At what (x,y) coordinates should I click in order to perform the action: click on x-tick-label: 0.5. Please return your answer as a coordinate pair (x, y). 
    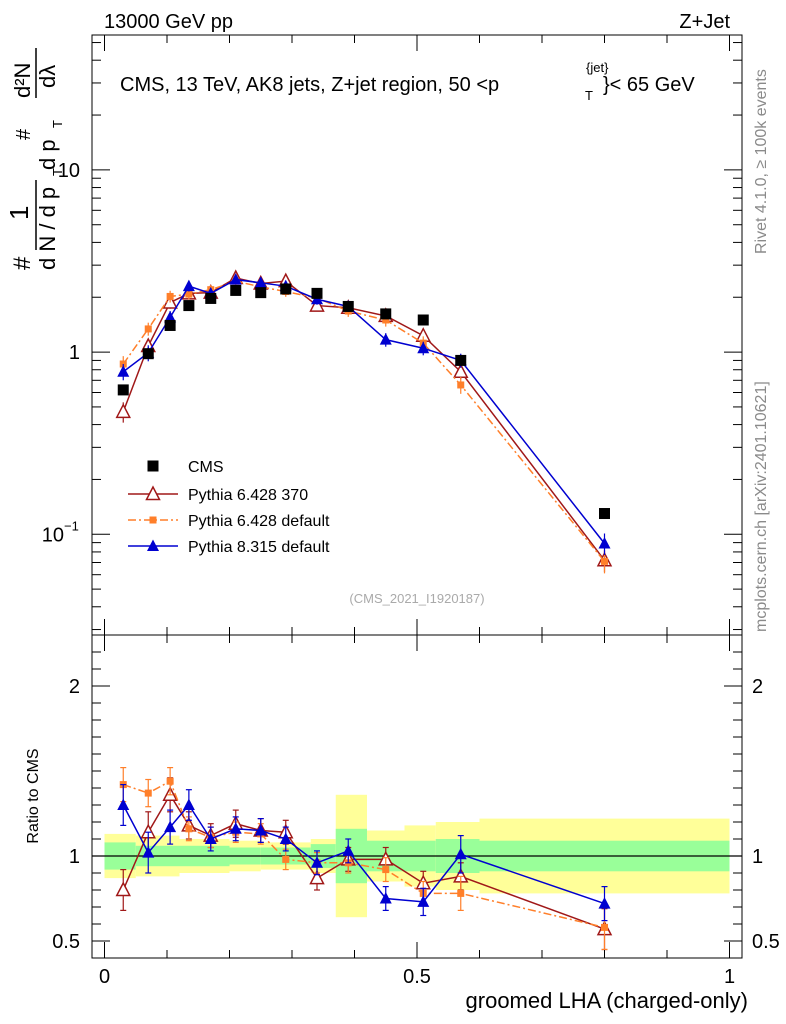
    Looking at the image, I should click on (417, 977).